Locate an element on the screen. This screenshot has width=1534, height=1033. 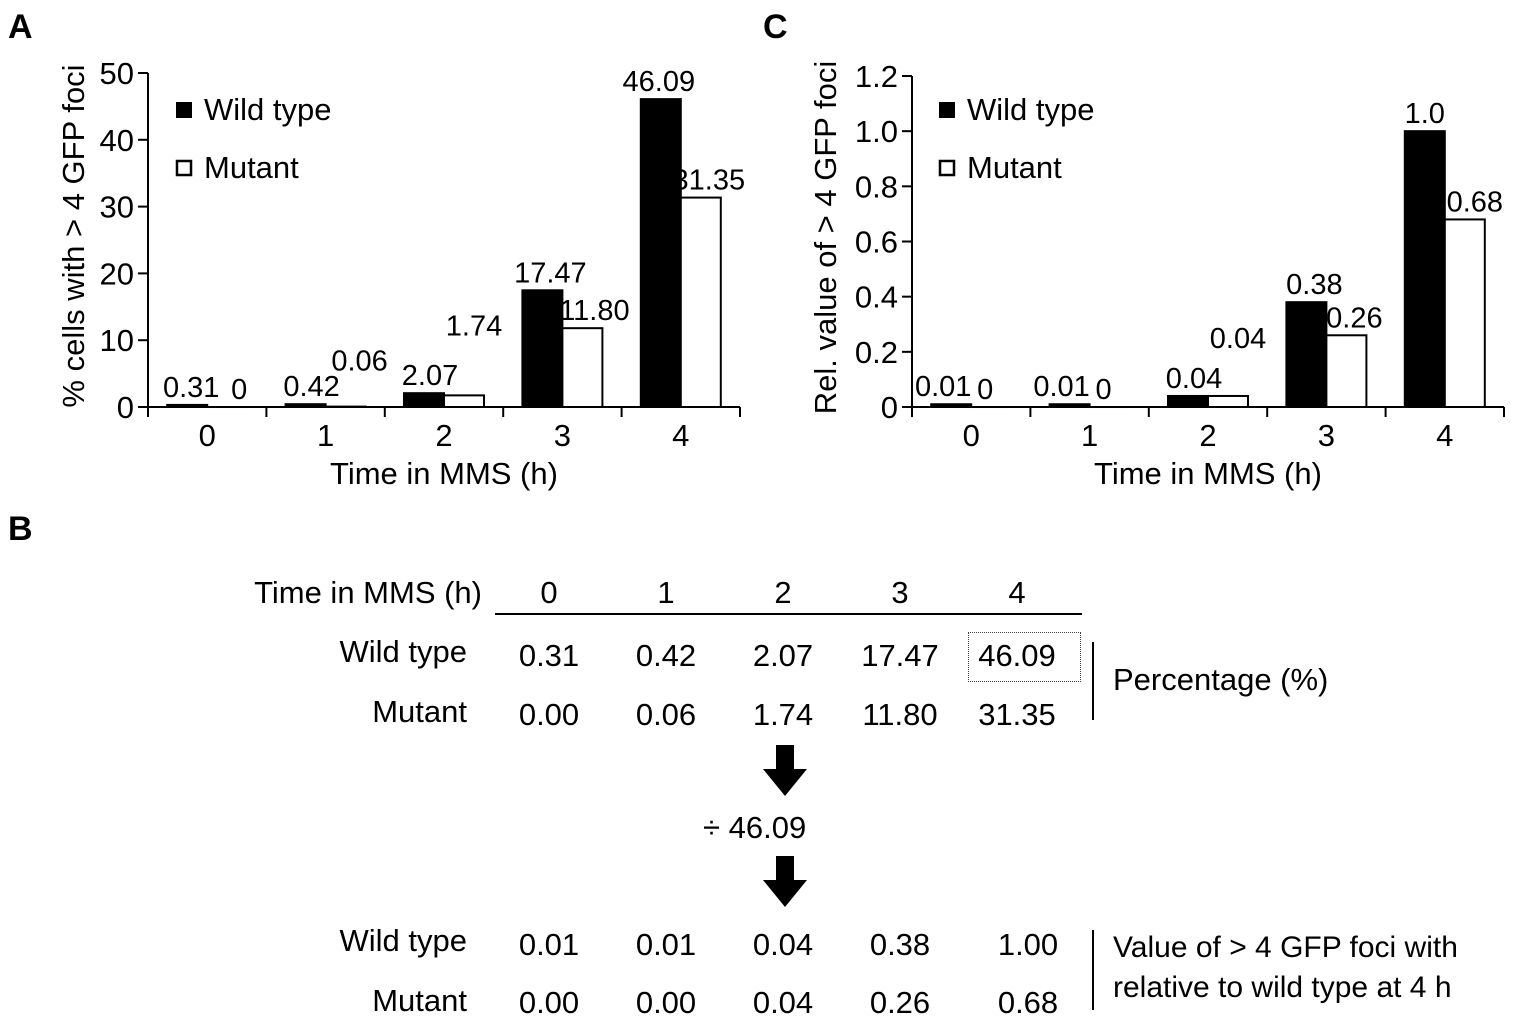
data-label: 0.31 is located at coordinates (191, 388).